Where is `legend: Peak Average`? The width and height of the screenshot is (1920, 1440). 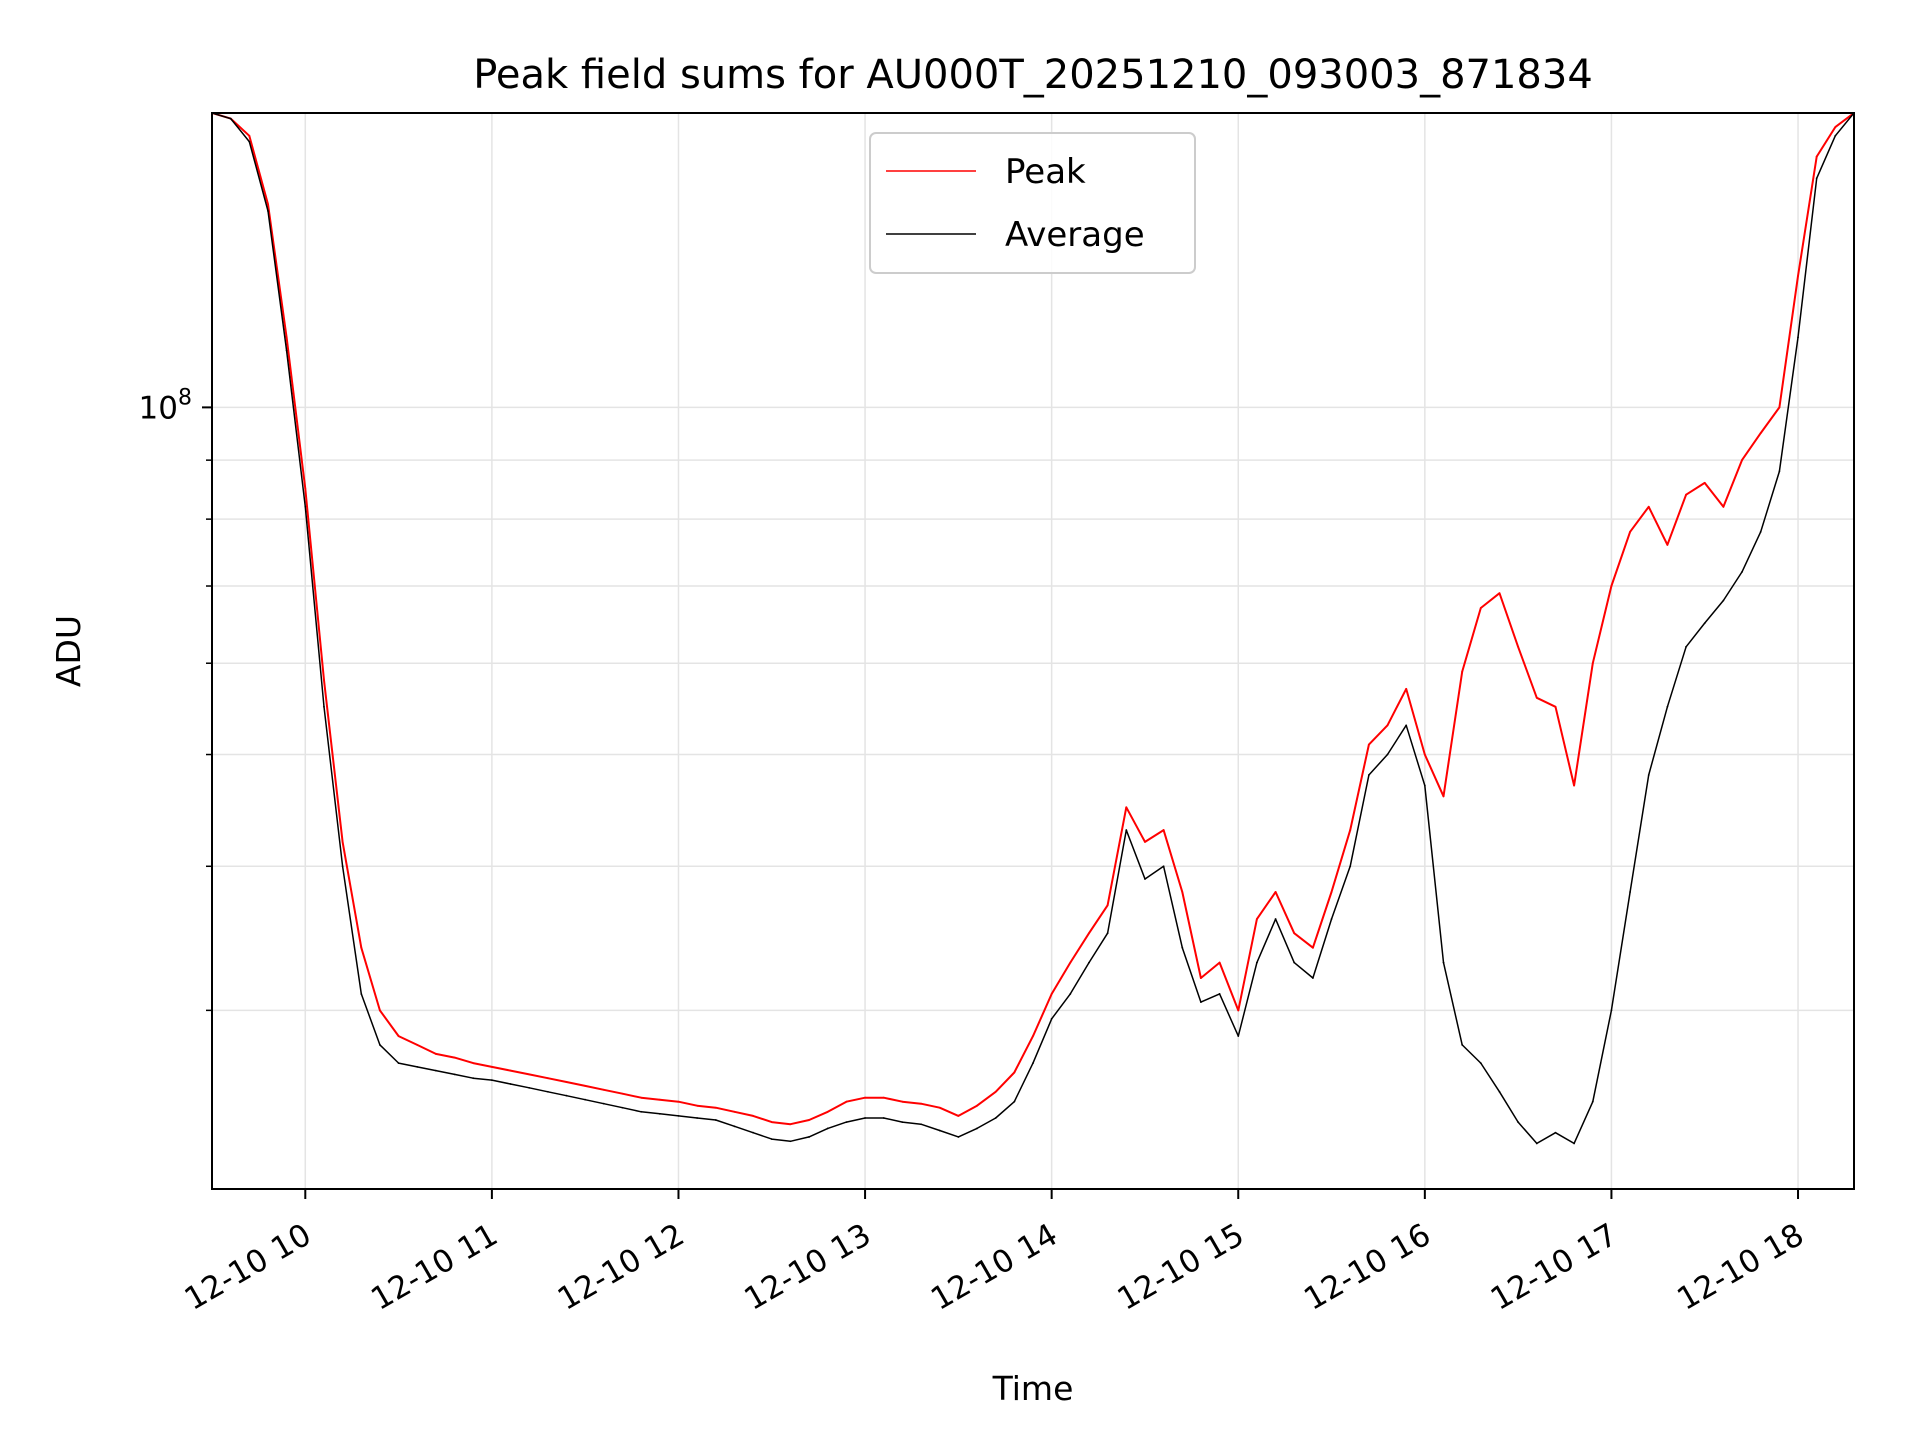 legend: Peak Average is located at coordinates (1032, 203).